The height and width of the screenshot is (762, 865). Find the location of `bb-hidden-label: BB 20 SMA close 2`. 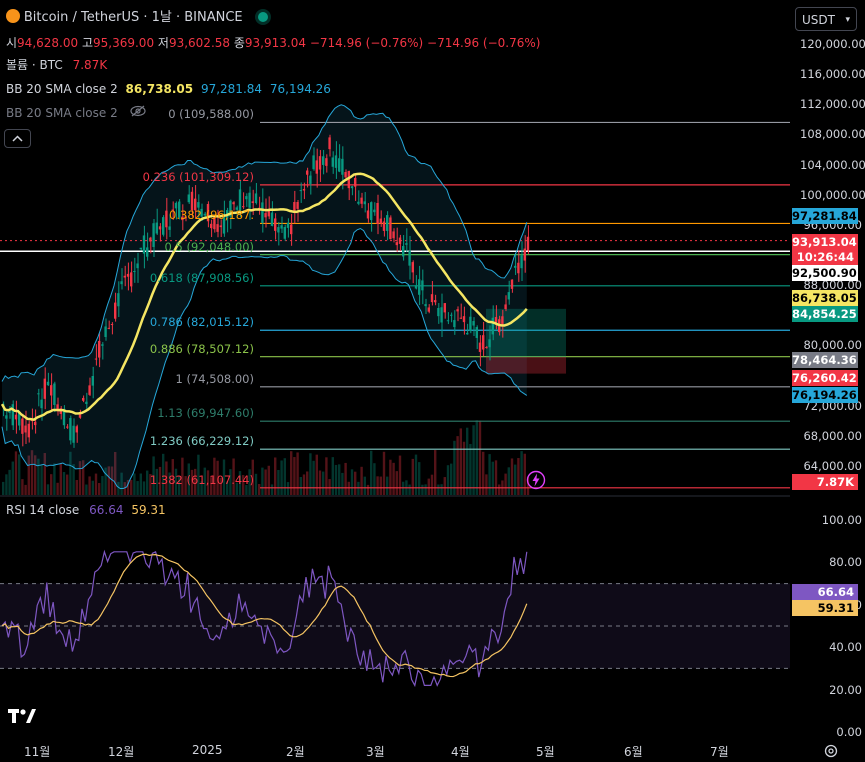

bb-hidden-label: BB 20 SMA close 2 is located at coordinates (62, 113).